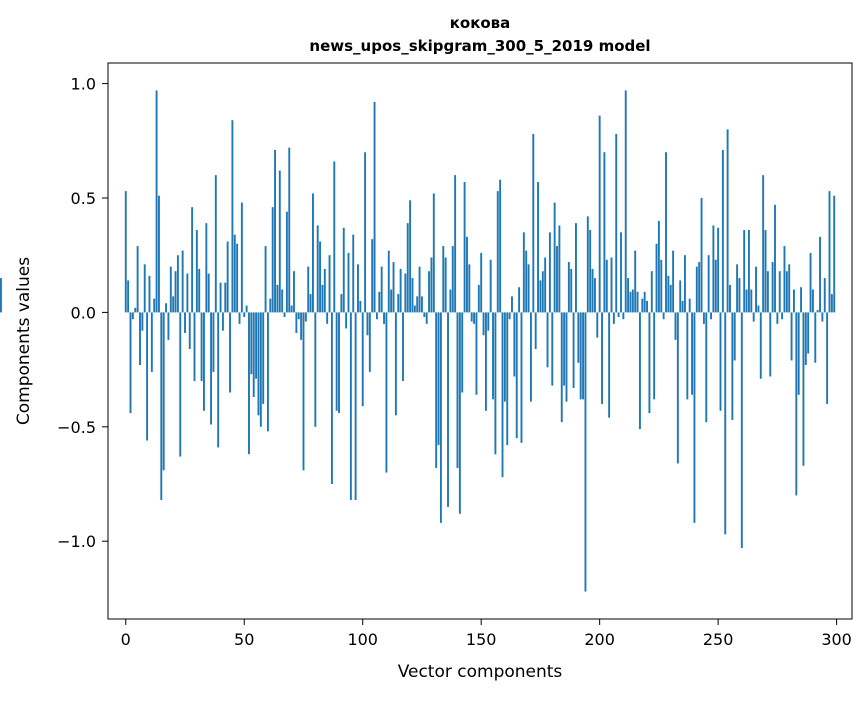 This screenshot has width=867, height=701. I want to click on x-tick-label: 250, so click(718, 639).